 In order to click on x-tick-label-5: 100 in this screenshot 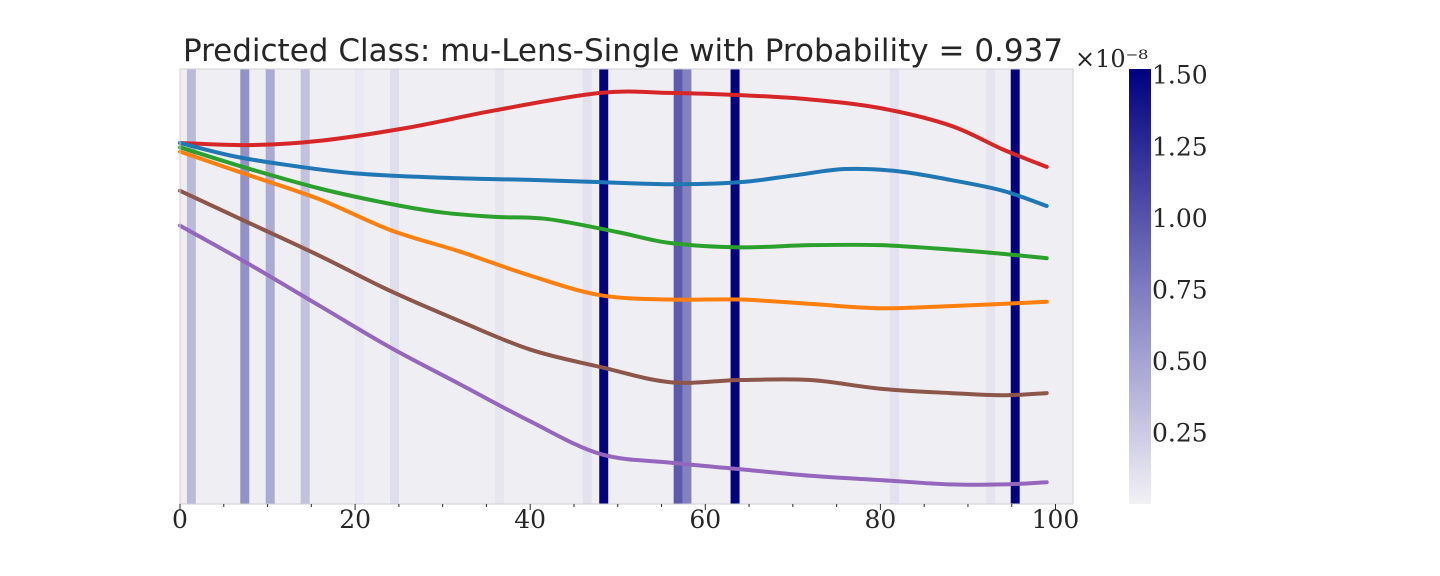, I will do `click(1056, 519)`.